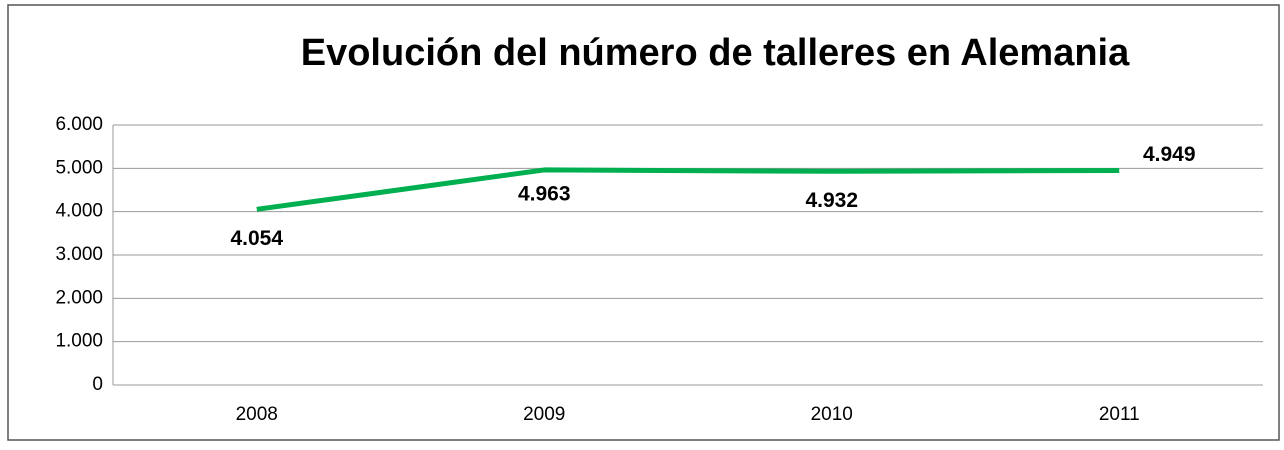  Describe the element at coordinates (256, 238) in the screenshot. I see `data-label: 4.054` at that location.